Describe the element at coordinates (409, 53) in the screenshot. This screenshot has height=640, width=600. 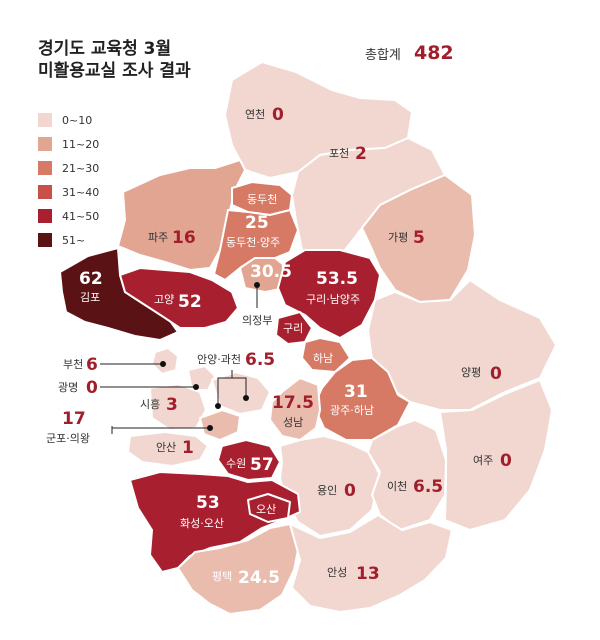
I see `total-summary: 총합계 482` at that location.